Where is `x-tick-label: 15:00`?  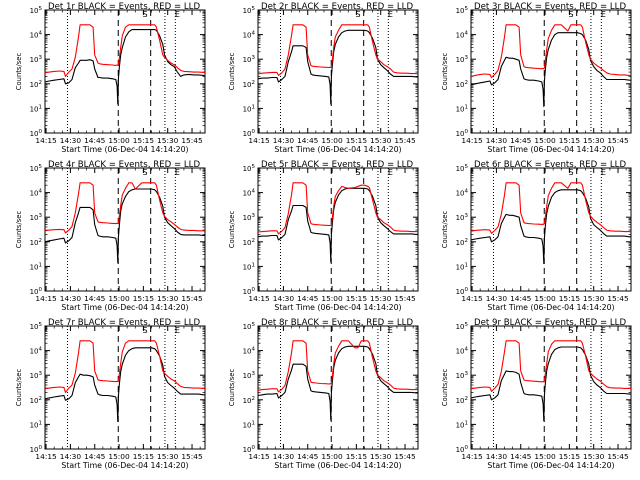
x-tick-label: 15:00 is located at coordinates (332, 140).